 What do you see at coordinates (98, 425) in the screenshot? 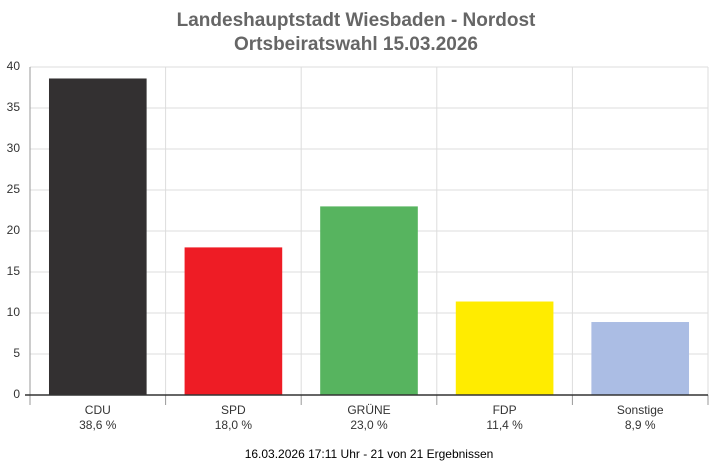
I see `value-label: 38,6 %` at bounding box center [98, 425].